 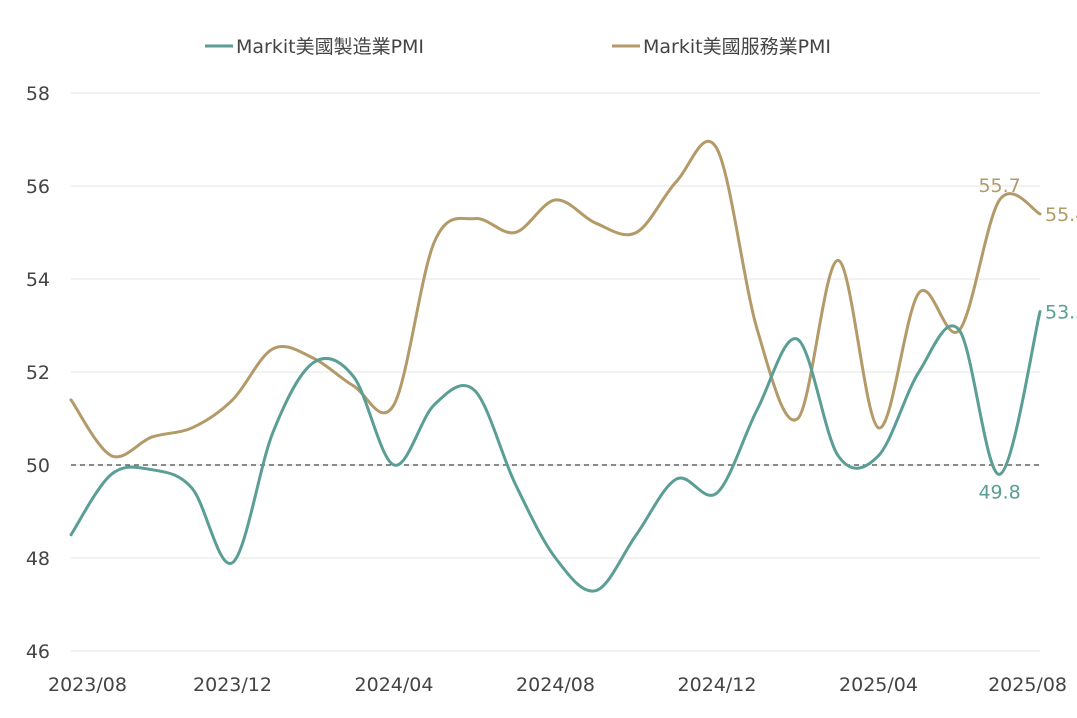 I want to click on y-tick-label: 52, so click(x=38, y=373).